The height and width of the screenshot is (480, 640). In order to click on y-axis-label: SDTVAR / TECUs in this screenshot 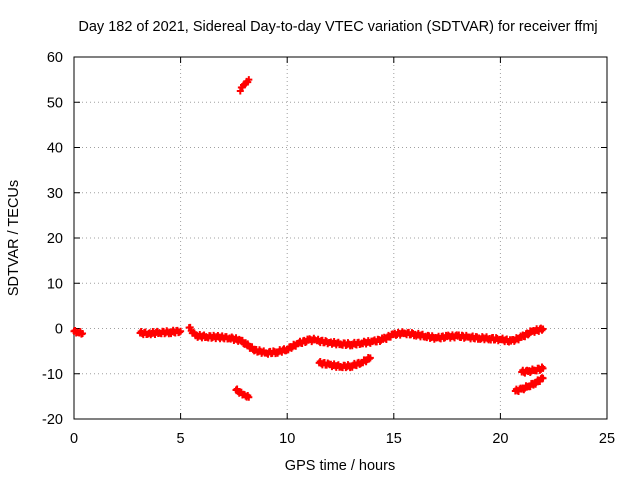, I will do `click(14, 238)`.